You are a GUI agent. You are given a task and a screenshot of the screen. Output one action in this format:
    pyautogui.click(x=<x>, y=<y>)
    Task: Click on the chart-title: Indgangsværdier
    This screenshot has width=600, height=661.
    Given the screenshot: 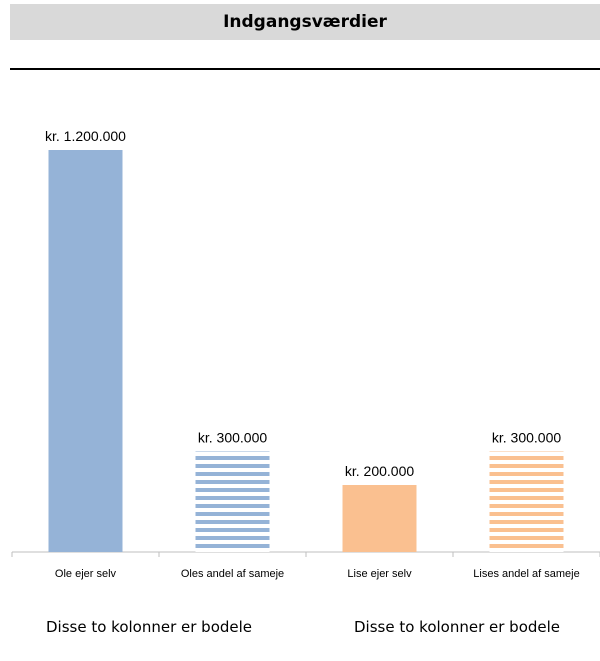 What is the action you would take?
    pyautogui.click(x=305, y=22)
    